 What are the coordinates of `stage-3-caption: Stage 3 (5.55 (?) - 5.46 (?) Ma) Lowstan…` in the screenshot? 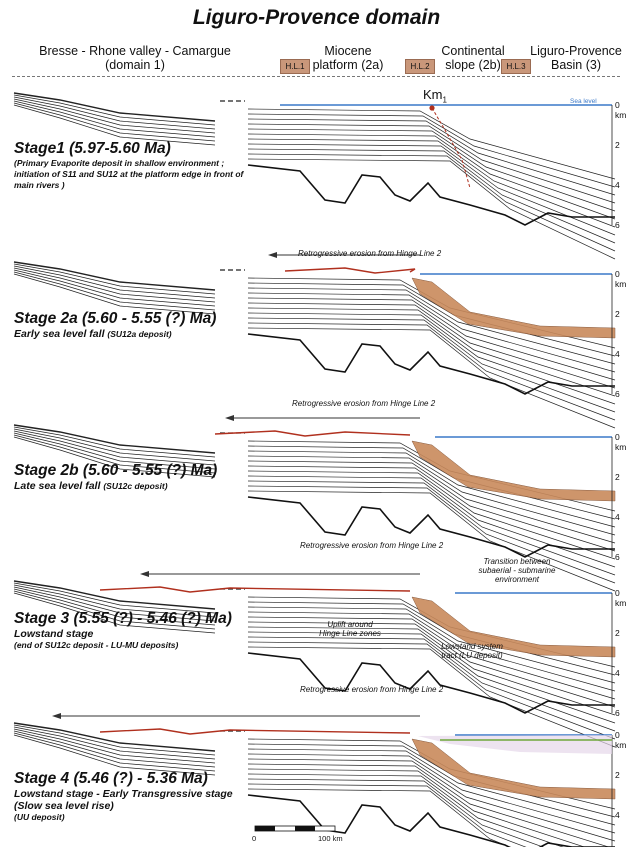 It's located at (144, 630).